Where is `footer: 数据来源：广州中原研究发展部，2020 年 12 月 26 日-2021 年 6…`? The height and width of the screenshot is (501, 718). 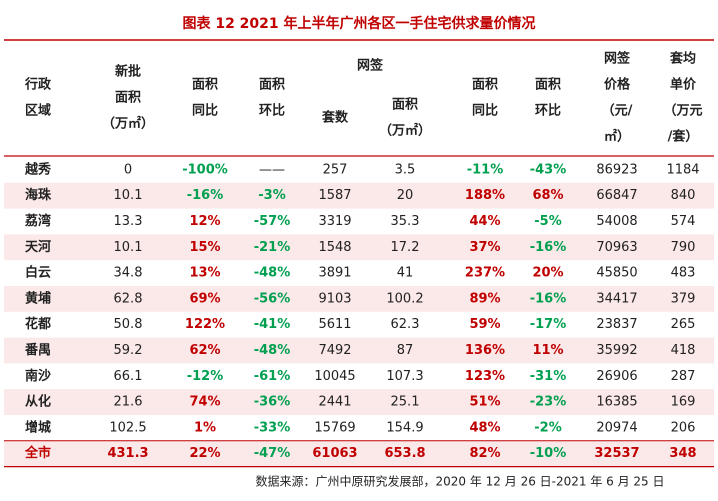 footer: 数据来源：广州中原研究发展部，2020 年 12 月 26 日-2021 年 6… is located at coordinates (460, 481).